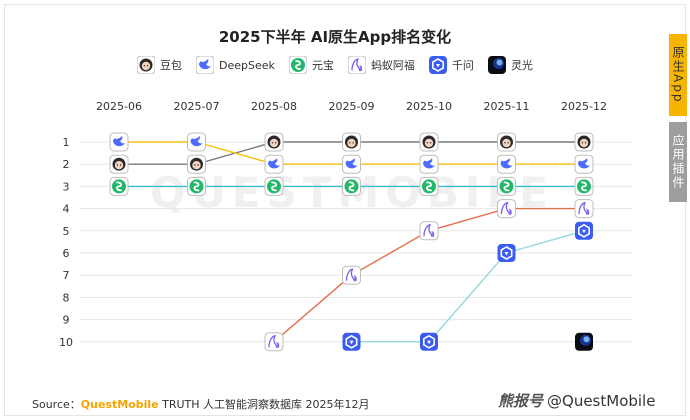 Image resolution: width=690 pixels, height=420 pixels. Describe the element at coordinates (197, 106) in the screenshot. I see `x-tick-label: 2025-07` at that location.